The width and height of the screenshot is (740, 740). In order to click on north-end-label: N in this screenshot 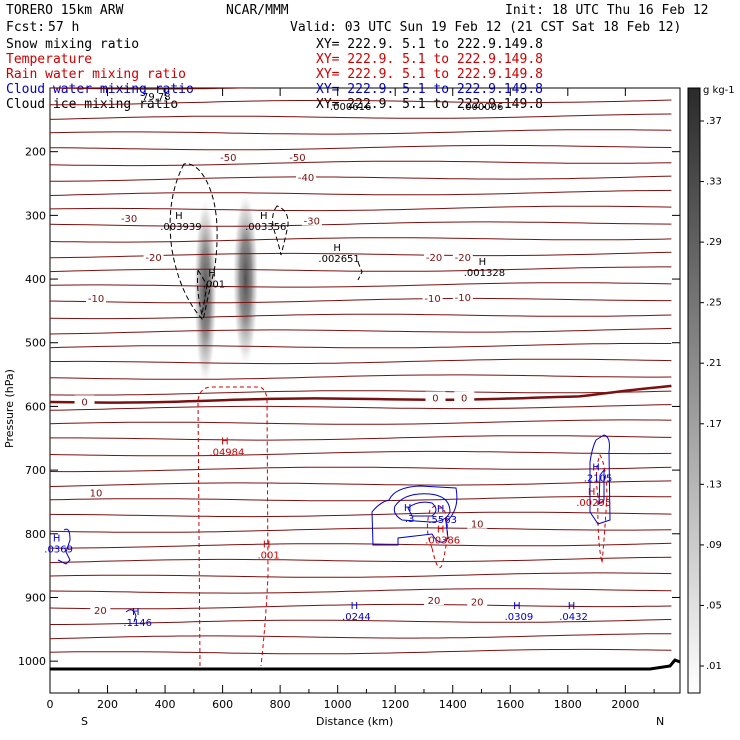, I will do `click(660, 721)`.